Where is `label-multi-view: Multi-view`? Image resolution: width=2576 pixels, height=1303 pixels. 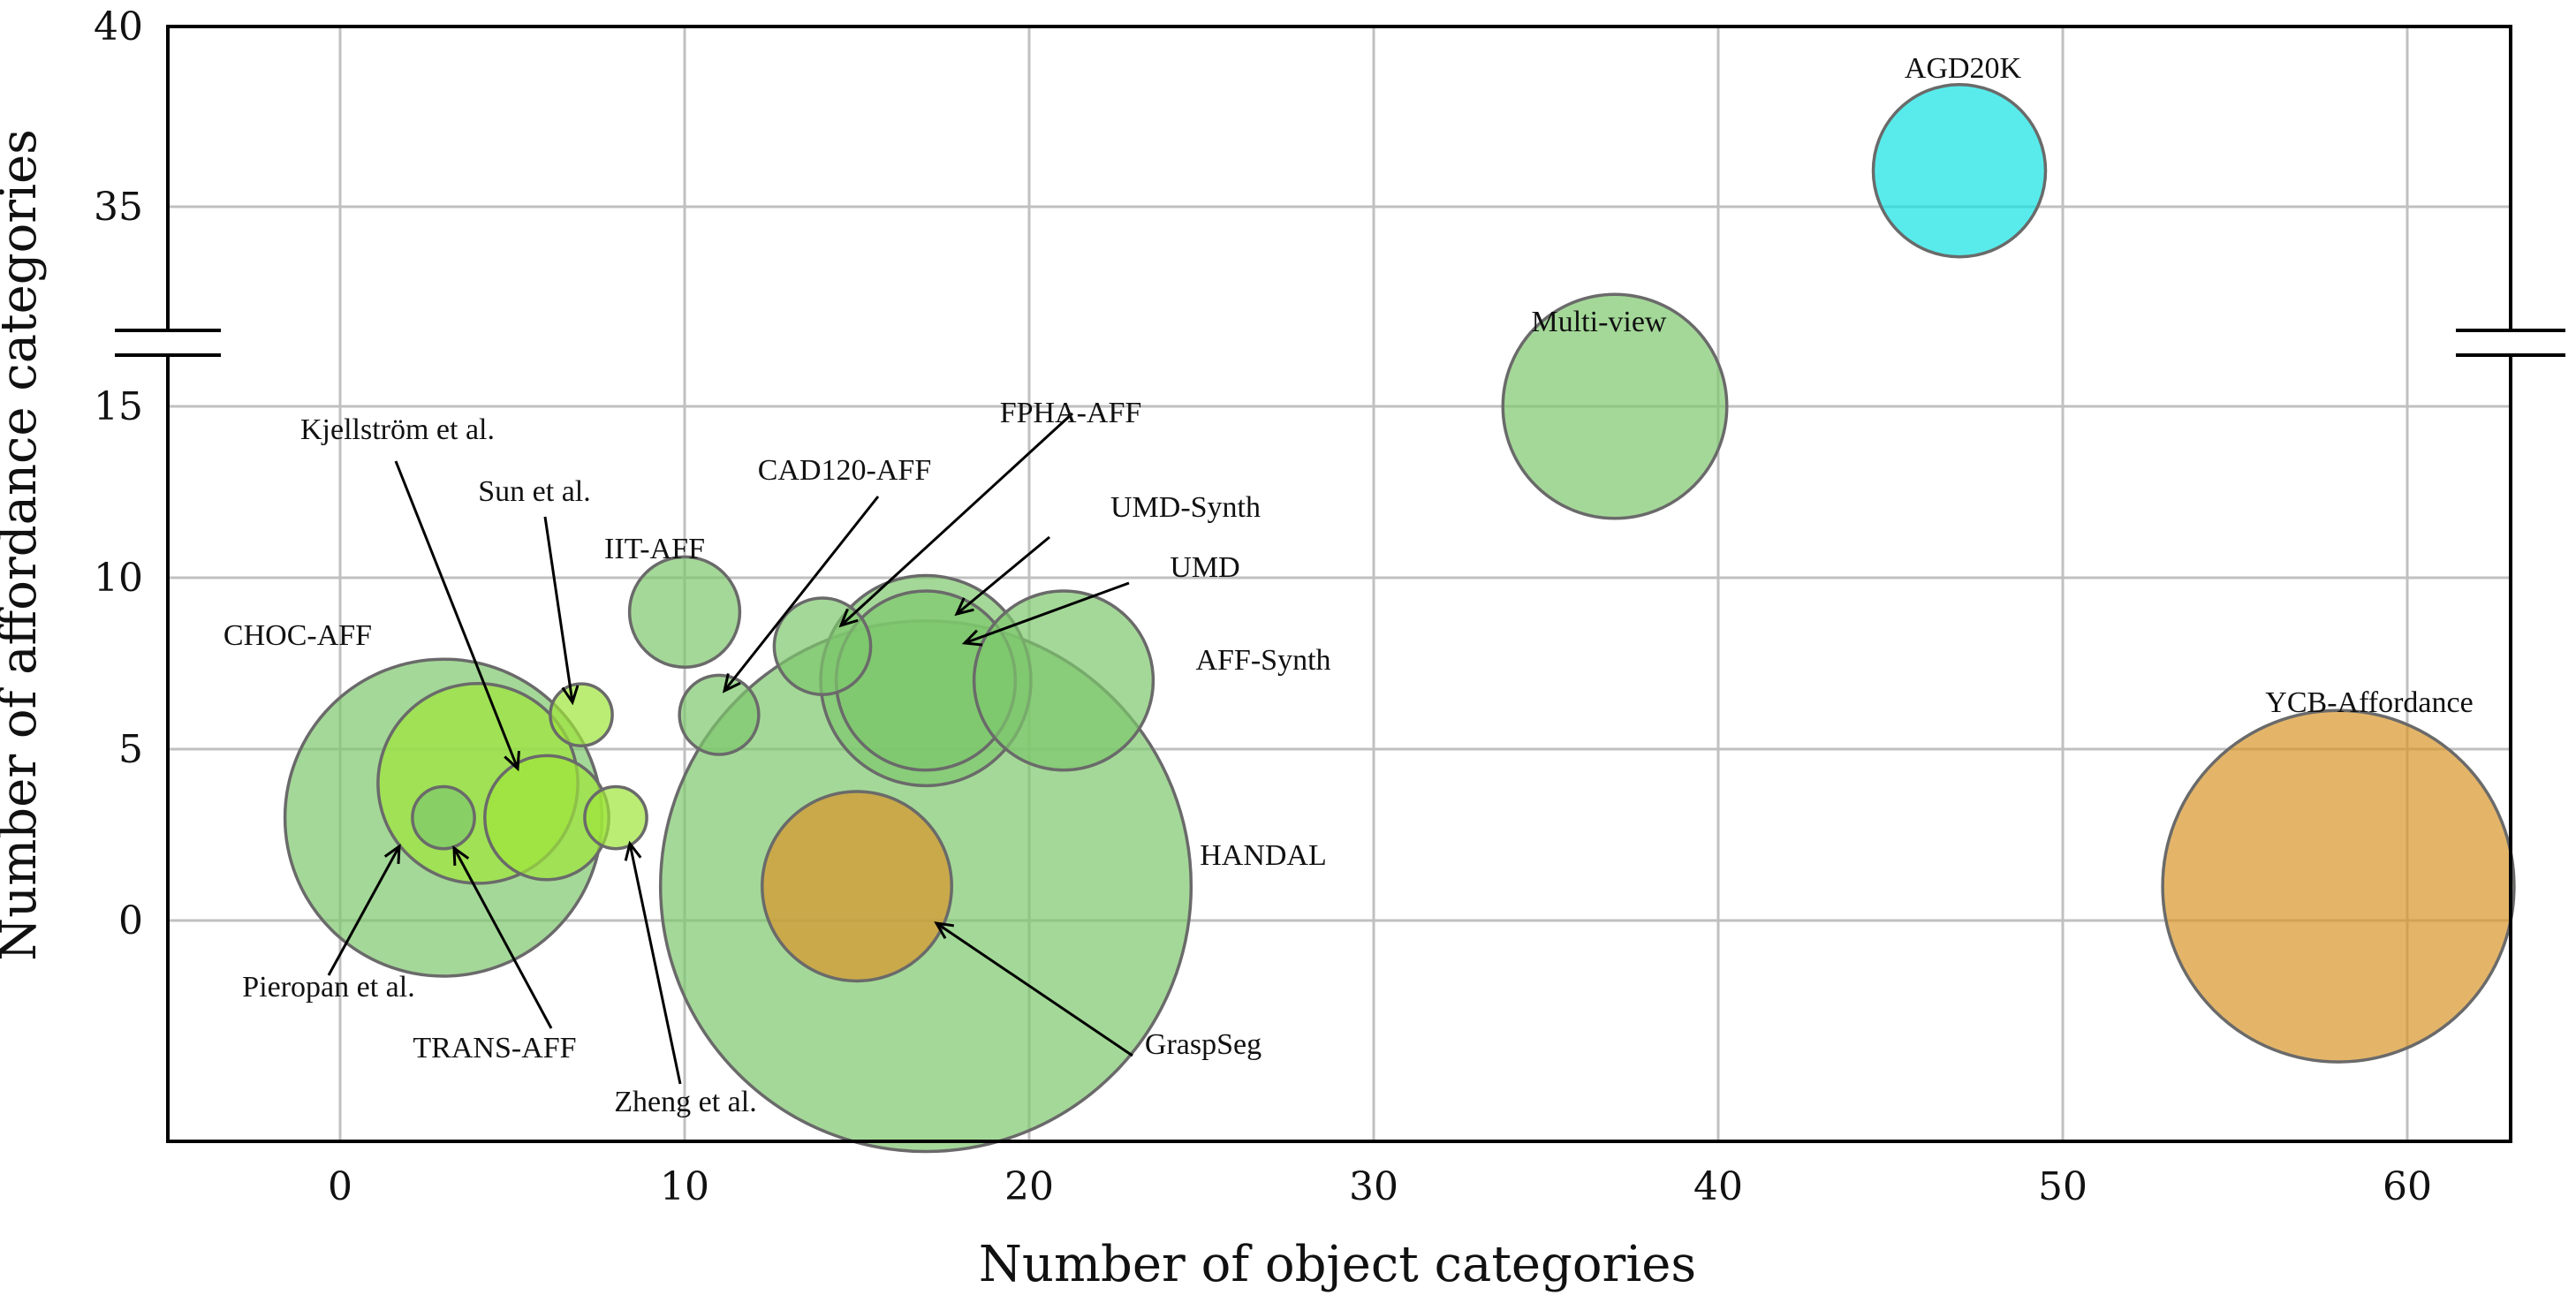 label-multi-view: Multi-view is located at coordinates (1600, 322).